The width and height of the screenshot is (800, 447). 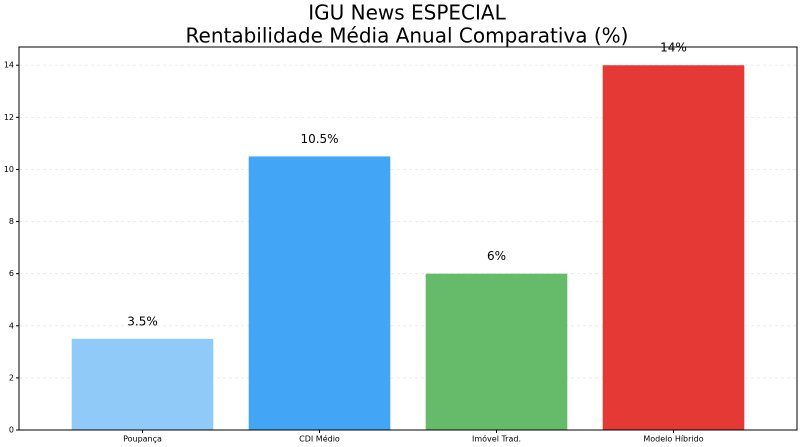 I want to click on value-label: 14%, so click(x=673, y=48).